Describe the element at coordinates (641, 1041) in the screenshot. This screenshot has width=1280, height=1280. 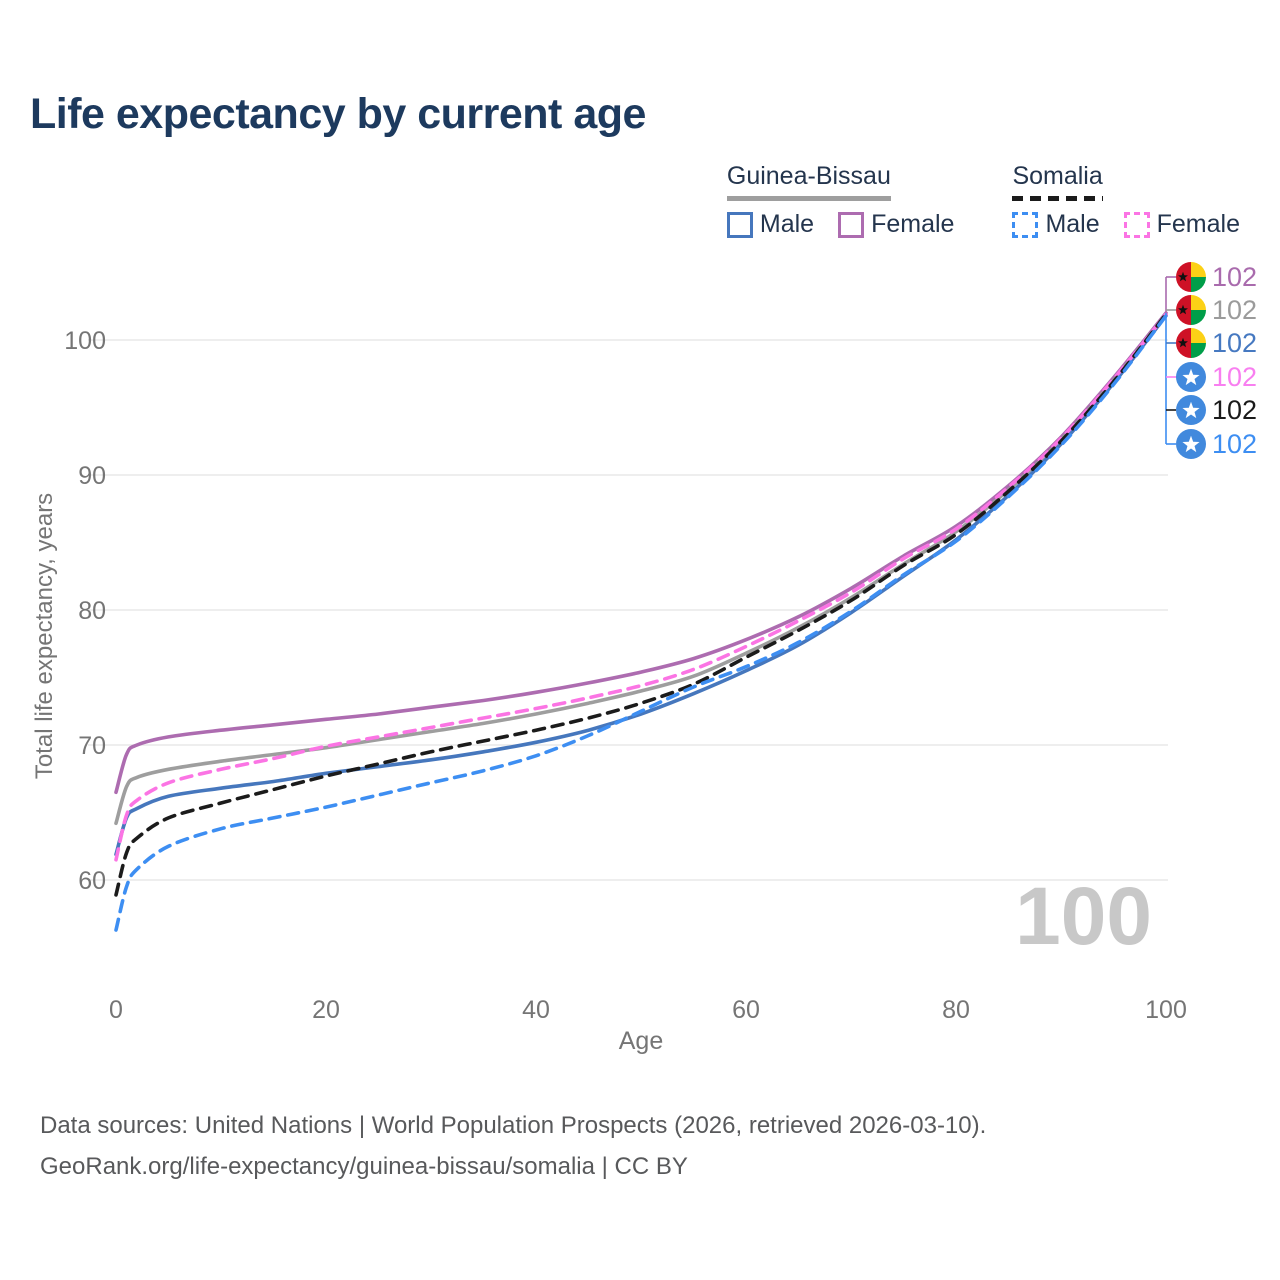
I see `x-axis-title: Age` at that location.